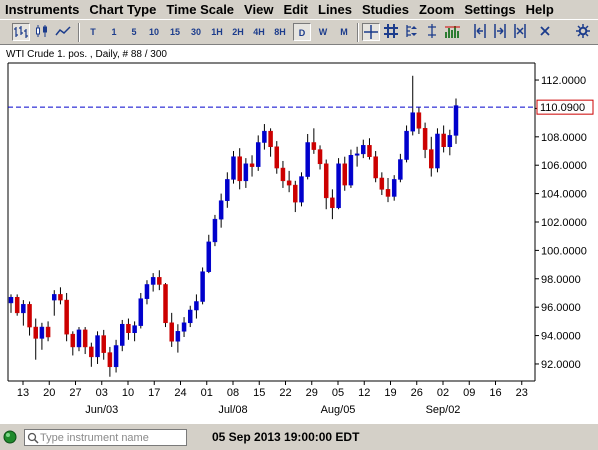 The image size is (598, 450). Describe the element at coordinates (520, 32) in the screenshot. I see `shrink-icon` at that location.